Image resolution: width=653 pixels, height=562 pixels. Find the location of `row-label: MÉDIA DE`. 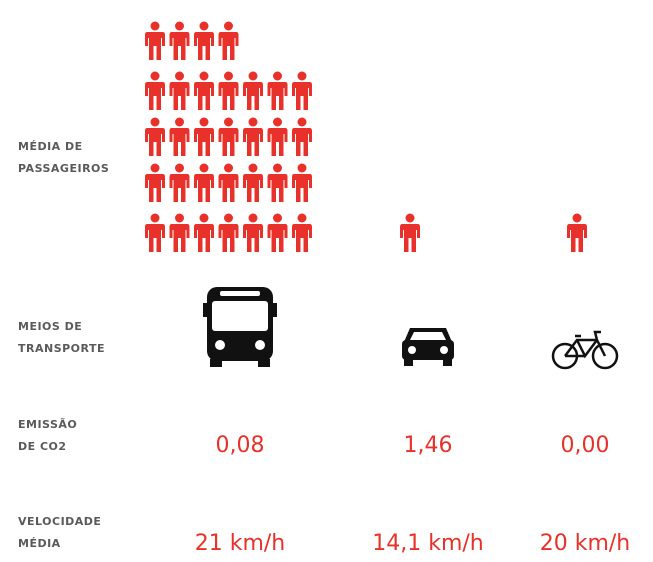

row-label: MÉDIA DE is located at coordinates (50, 146).